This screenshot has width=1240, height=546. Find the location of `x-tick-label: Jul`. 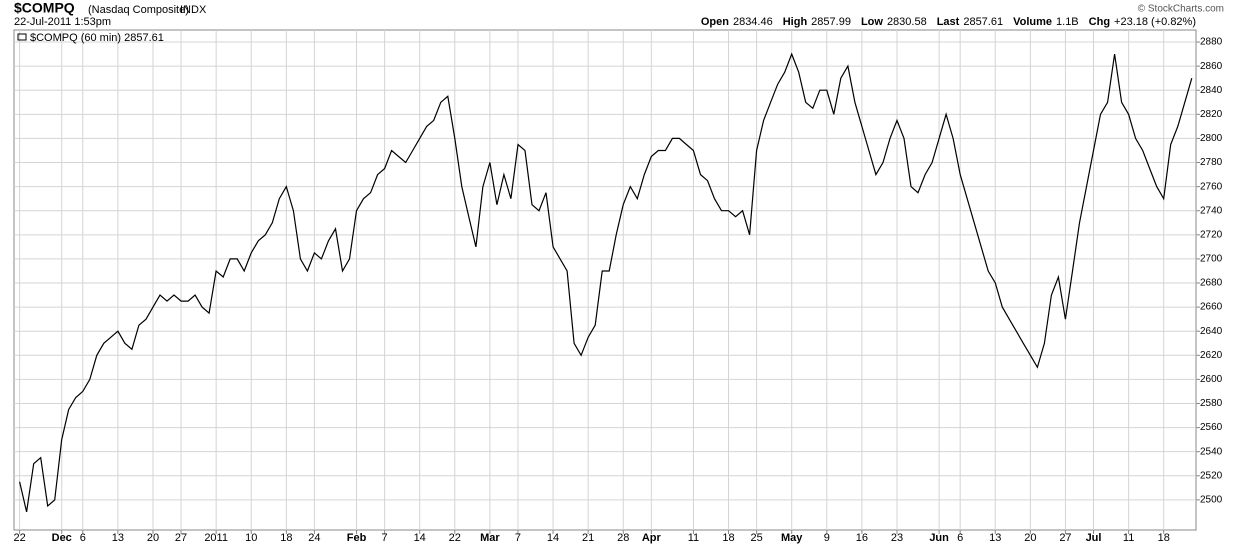

x-tick-label: Jul is located at coordinates (1094, 538).